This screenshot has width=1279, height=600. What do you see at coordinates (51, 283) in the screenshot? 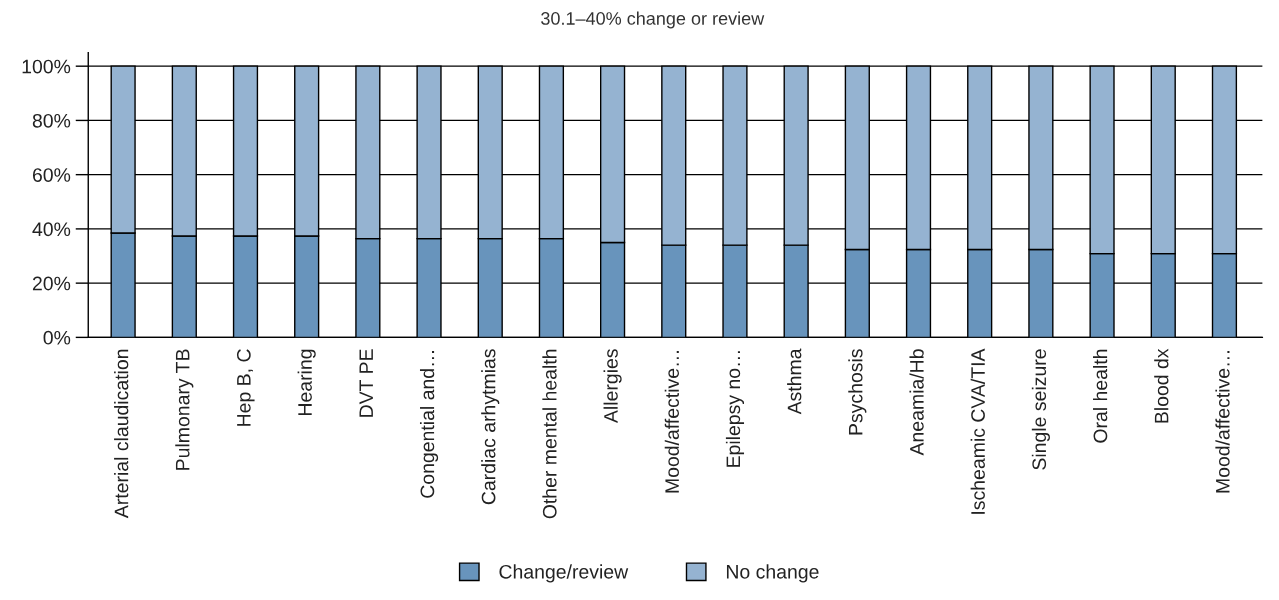
I see `y-tick-label: 20%` at bounding box center [51, 283].